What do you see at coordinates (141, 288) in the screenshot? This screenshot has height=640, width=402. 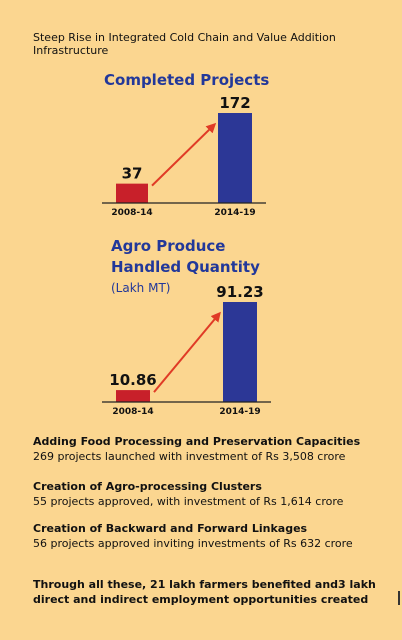 I see `chart-2-unit: (Lakh MT)` at bounding box center [141, 288].